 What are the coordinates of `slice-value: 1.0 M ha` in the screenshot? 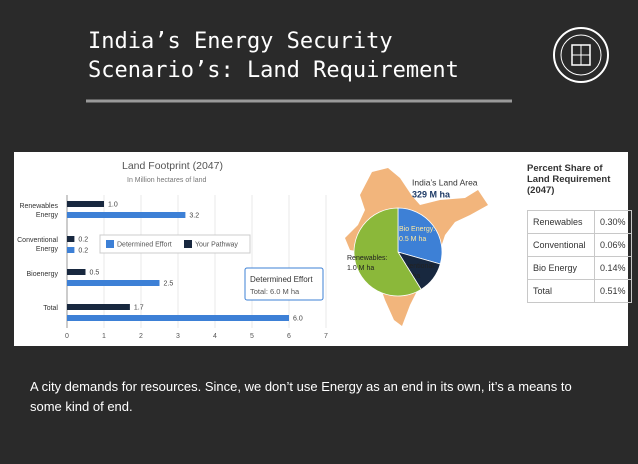 It's located at (360, 268).